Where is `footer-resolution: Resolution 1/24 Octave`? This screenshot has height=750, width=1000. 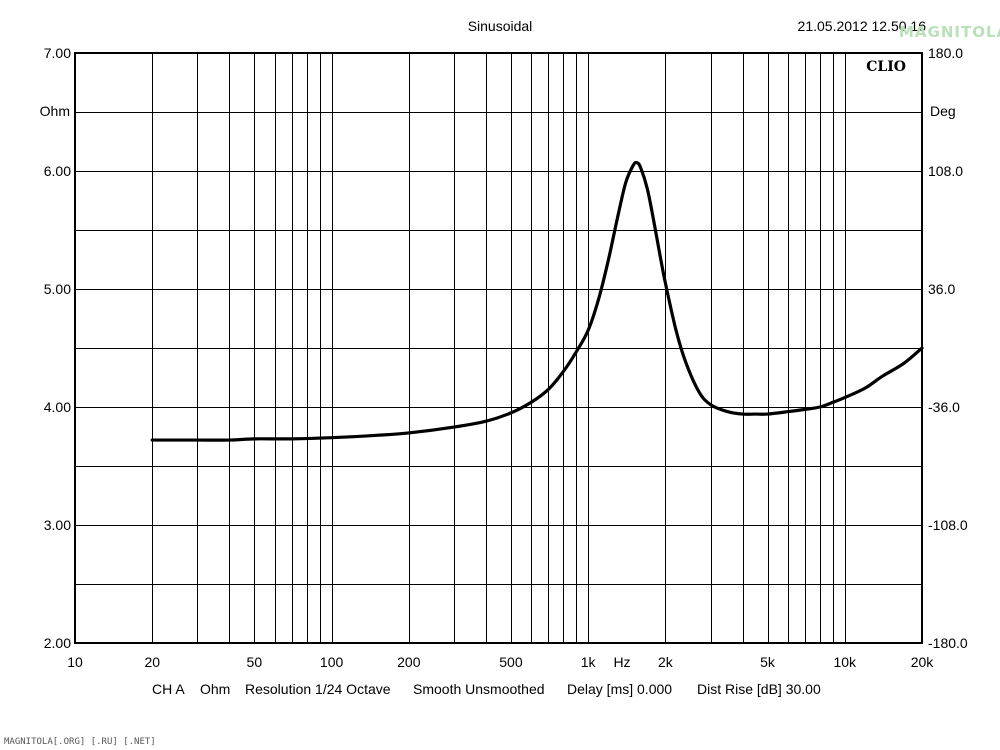 footer-resolution: Resolution 1/24 Octave is located at coordinates (318, 689).